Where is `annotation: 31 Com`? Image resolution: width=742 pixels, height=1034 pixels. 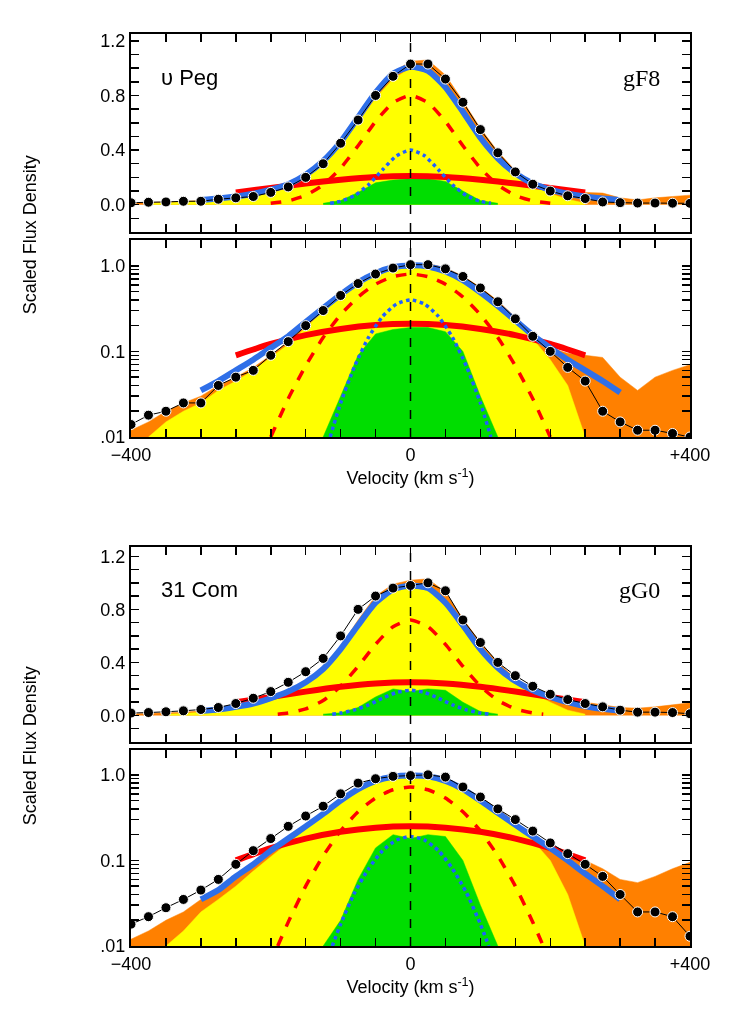 annotation: 31 Com is located at coordinates (200, 589).